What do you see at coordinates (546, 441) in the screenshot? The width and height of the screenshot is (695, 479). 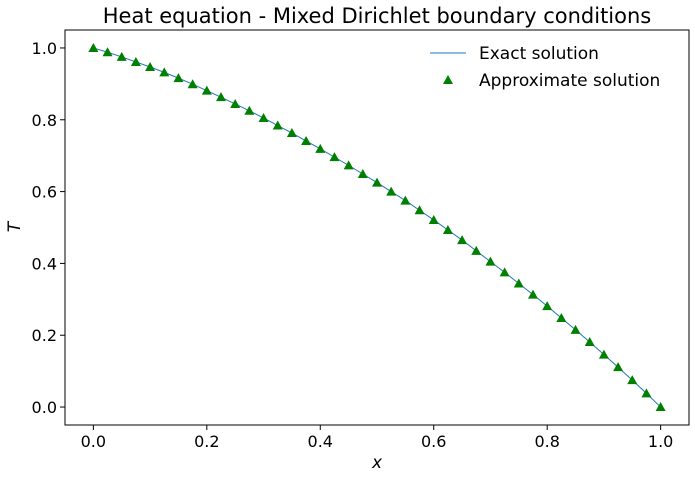 I see `x-tick-label: 0.8` at bounding box center [546, 441].